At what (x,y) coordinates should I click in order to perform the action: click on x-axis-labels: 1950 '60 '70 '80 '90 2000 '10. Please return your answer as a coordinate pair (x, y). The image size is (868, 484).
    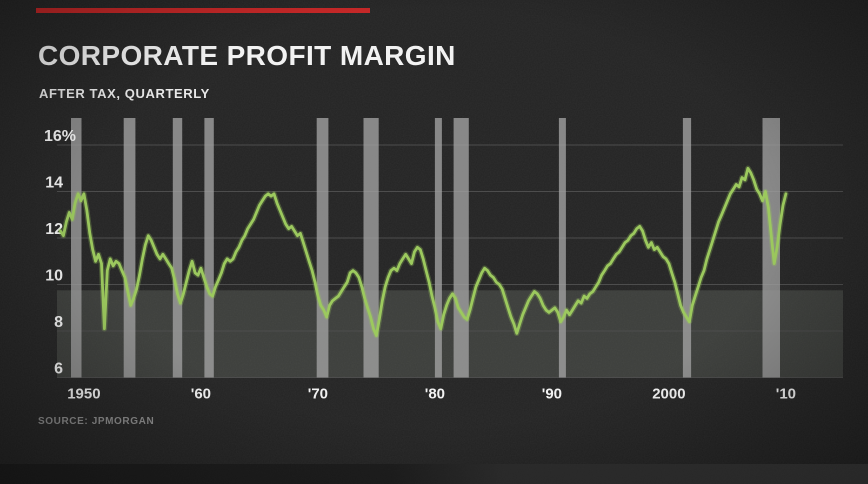
    Looking at the image, I should click on (431, 394).